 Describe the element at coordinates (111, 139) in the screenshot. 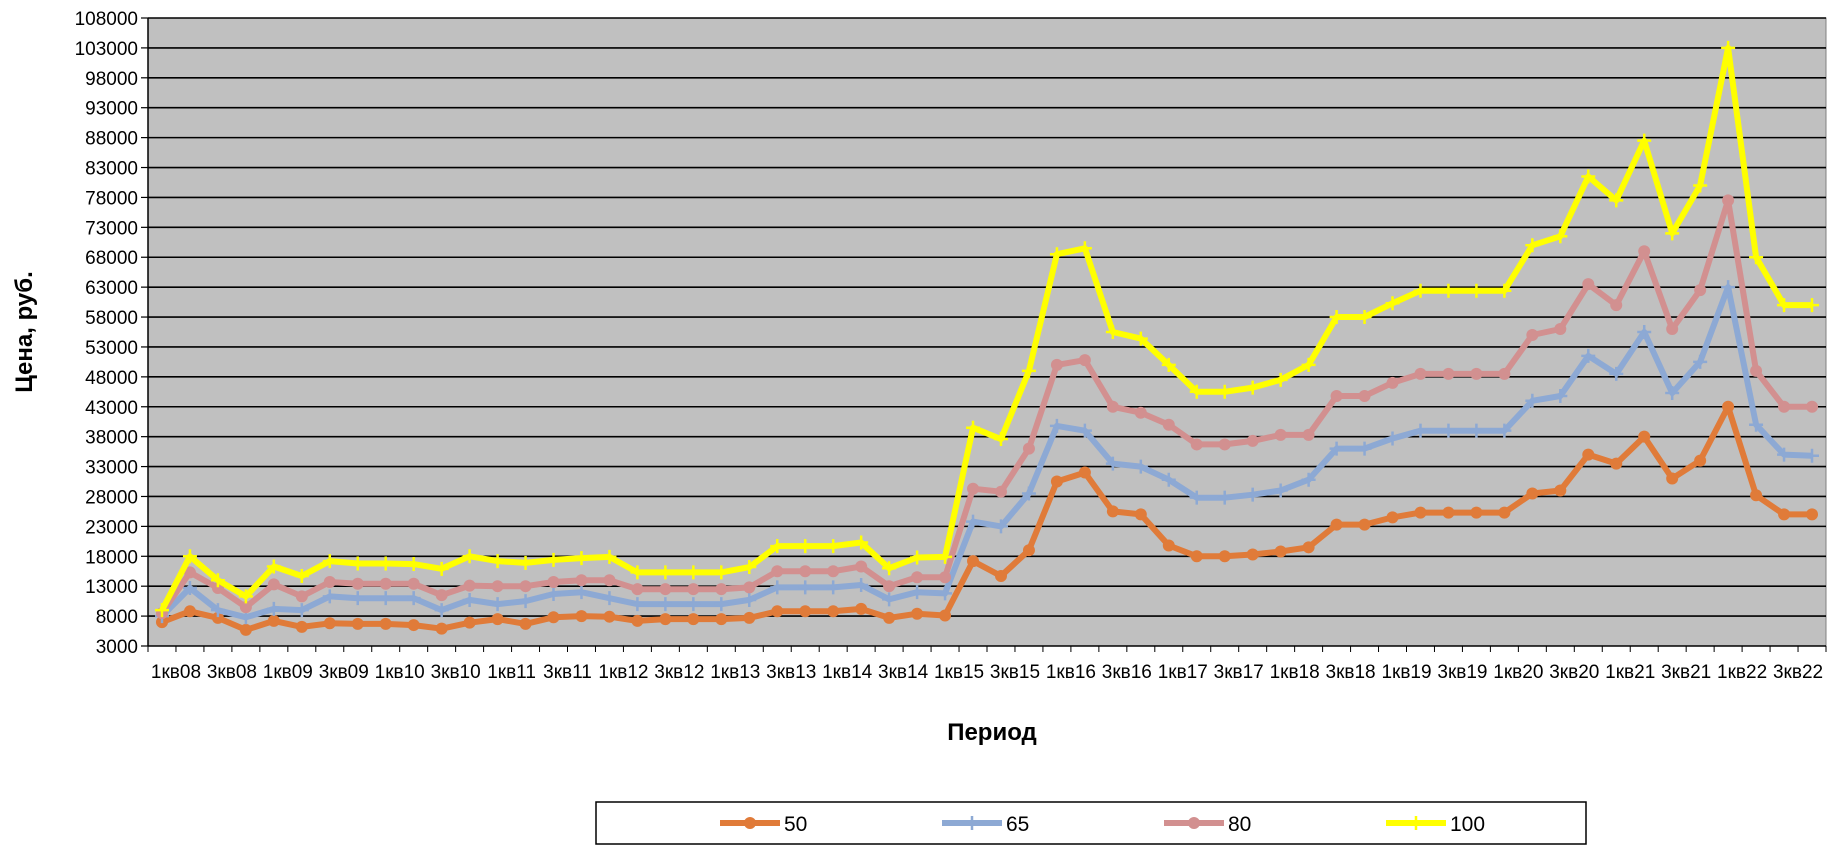

I see `y-tick-label: 88000` at that location.